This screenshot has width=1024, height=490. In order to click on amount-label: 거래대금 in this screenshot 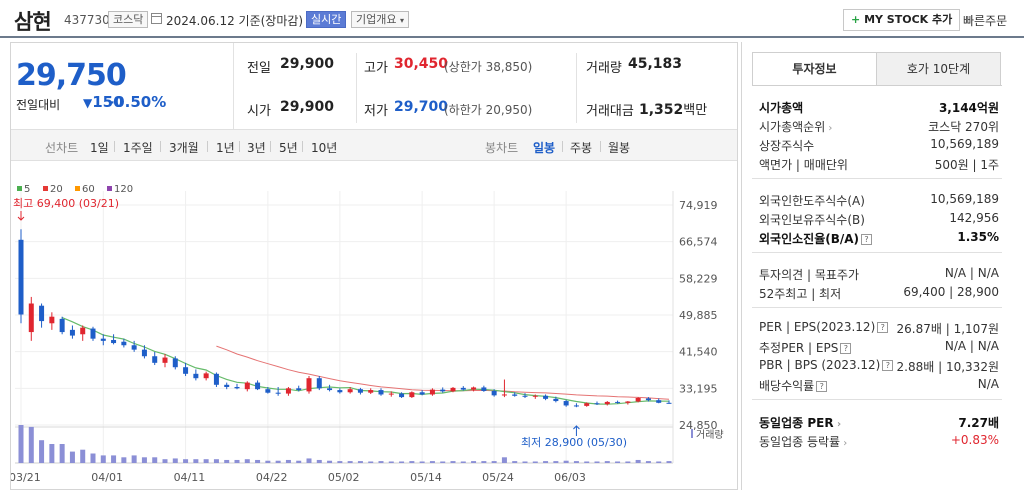, I will do `click(610, 111)`.